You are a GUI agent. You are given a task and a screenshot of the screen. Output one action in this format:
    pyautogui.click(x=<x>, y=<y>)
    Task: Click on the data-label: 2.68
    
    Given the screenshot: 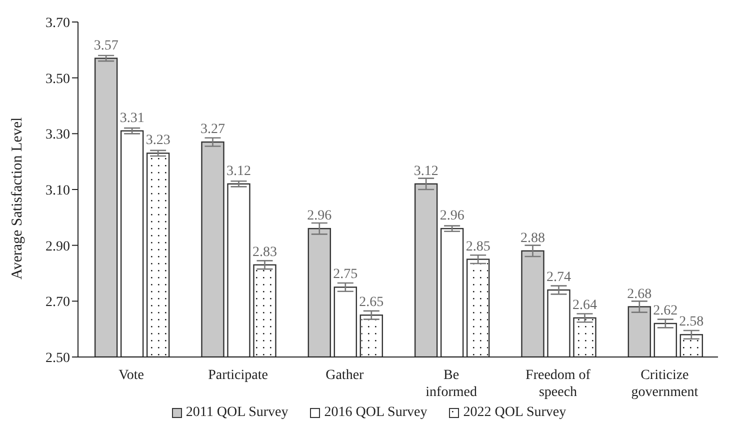 What is the action you would take?
    pyautogui.click(x=639, y=294)
    